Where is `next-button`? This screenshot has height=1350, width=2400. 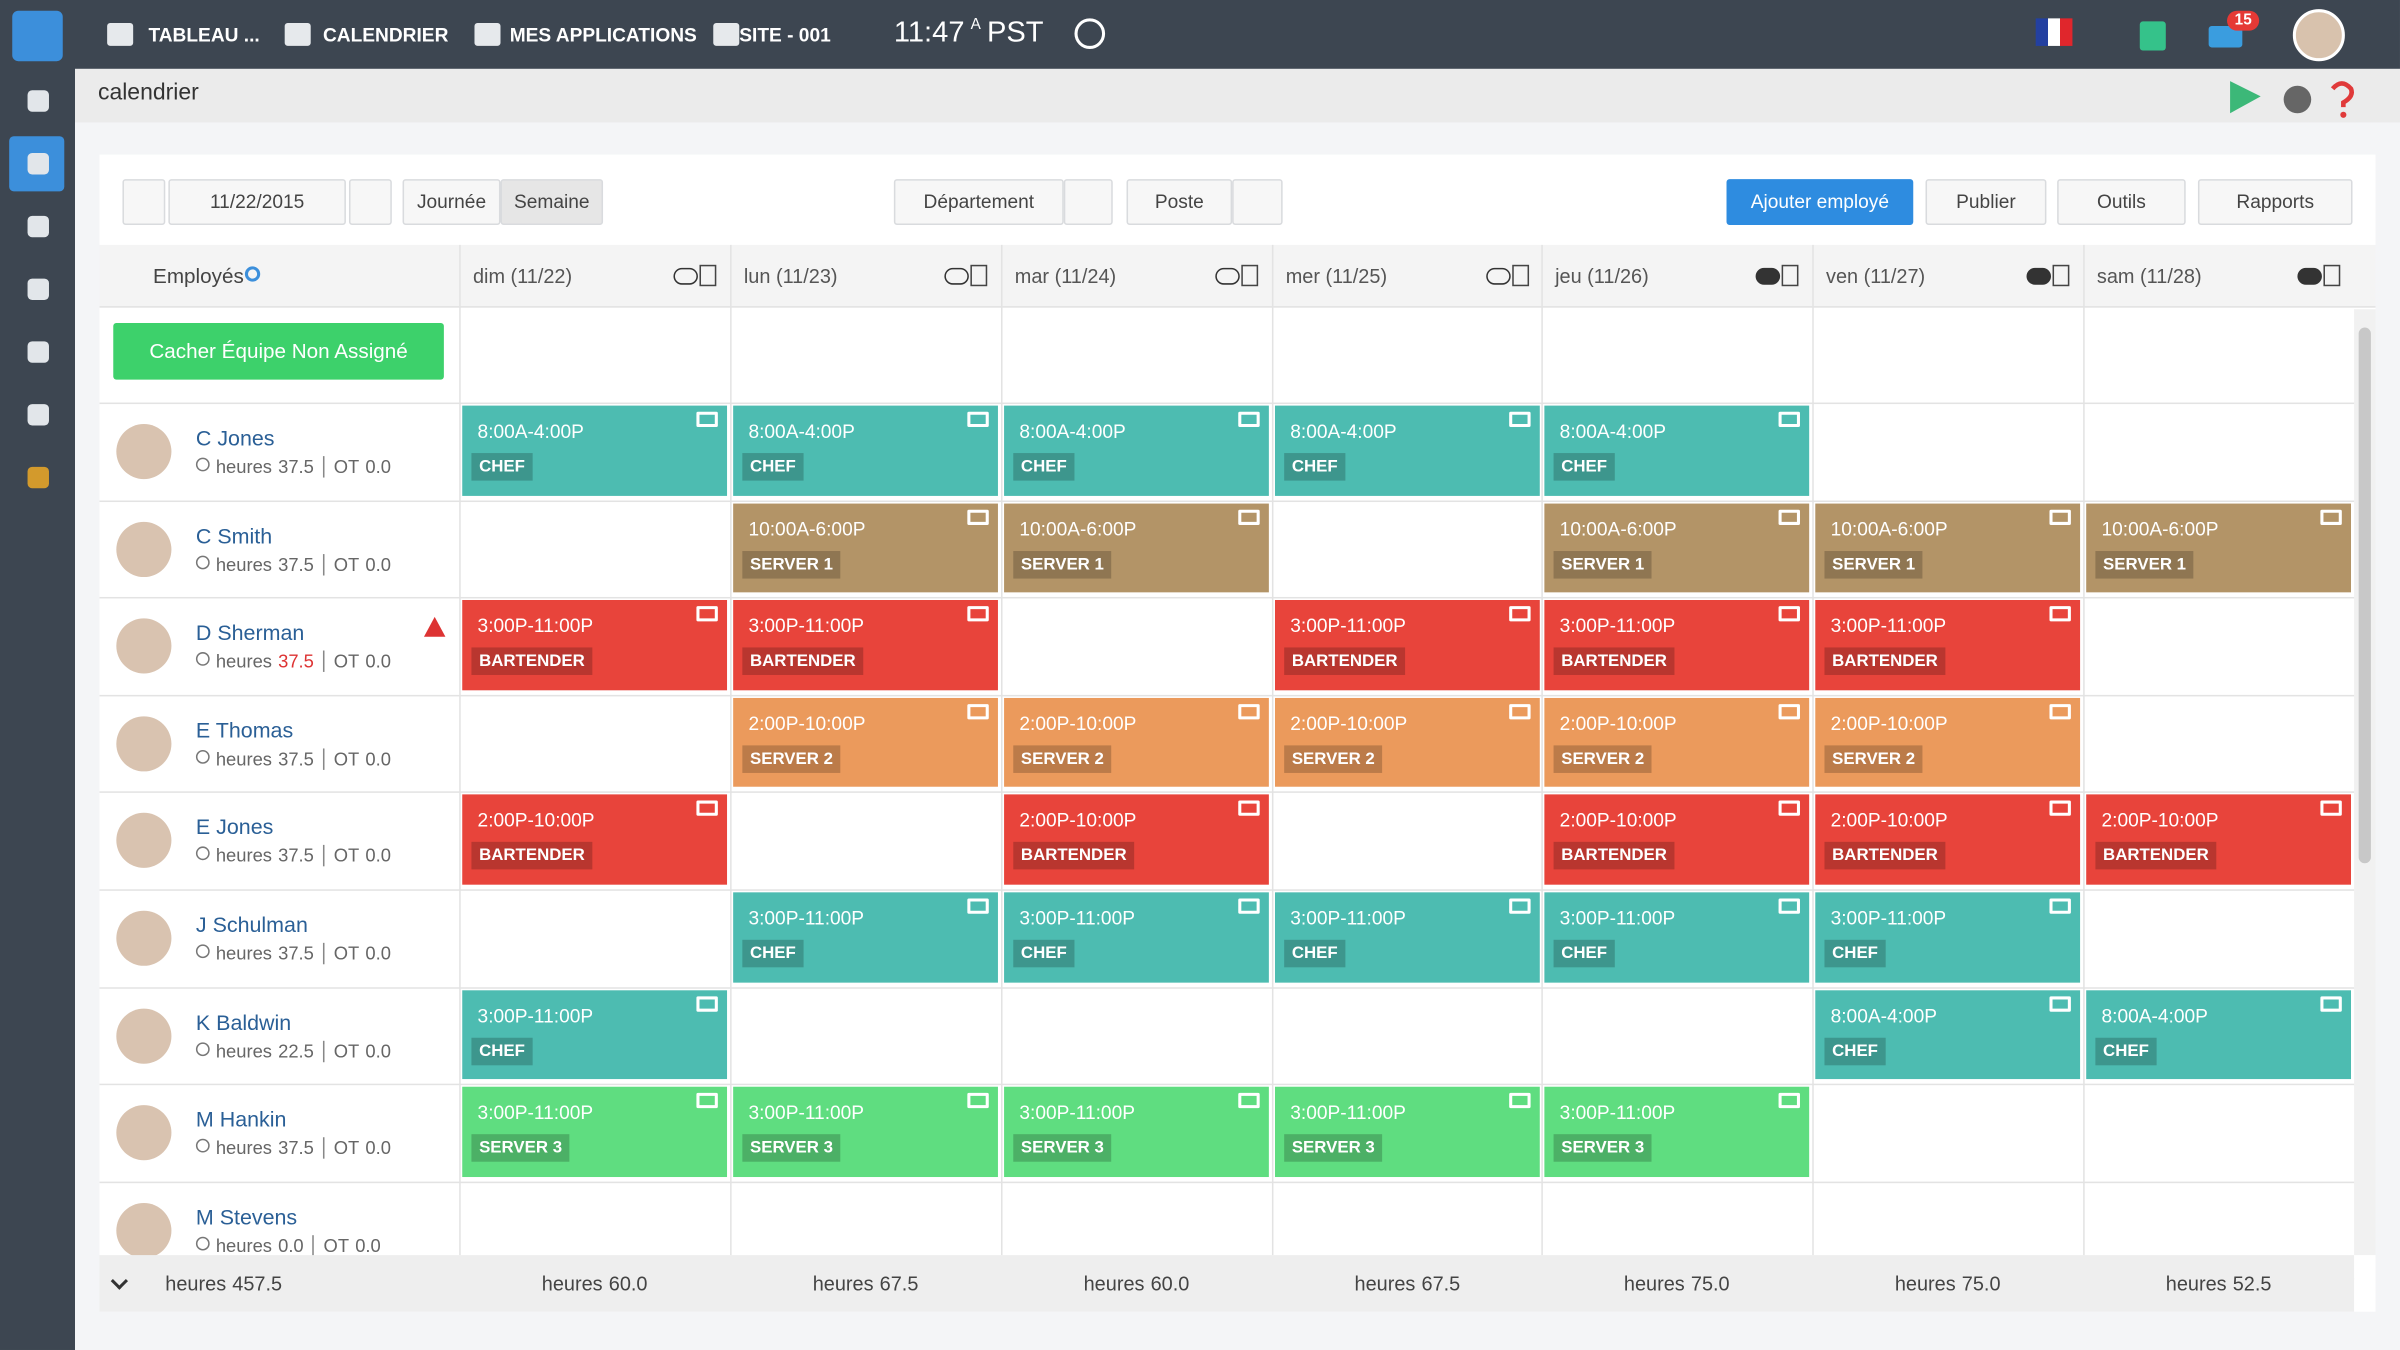
next-button is located at coordinates (370, 202).